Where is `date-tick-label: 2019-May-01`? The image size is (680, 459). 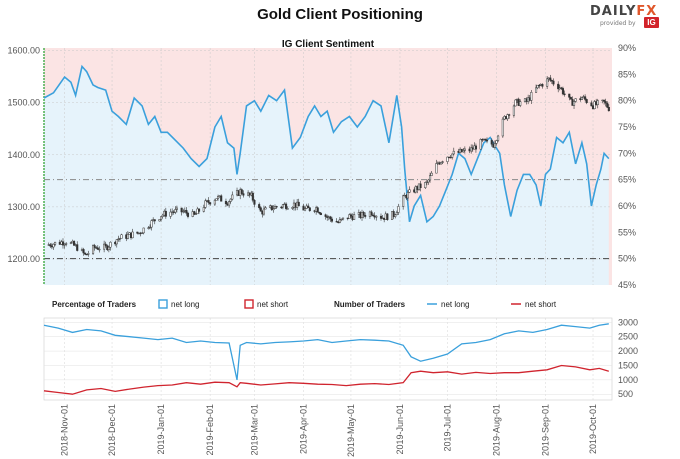 date-tick-label: 2019-May-01 is located at coordinates (351, 430).